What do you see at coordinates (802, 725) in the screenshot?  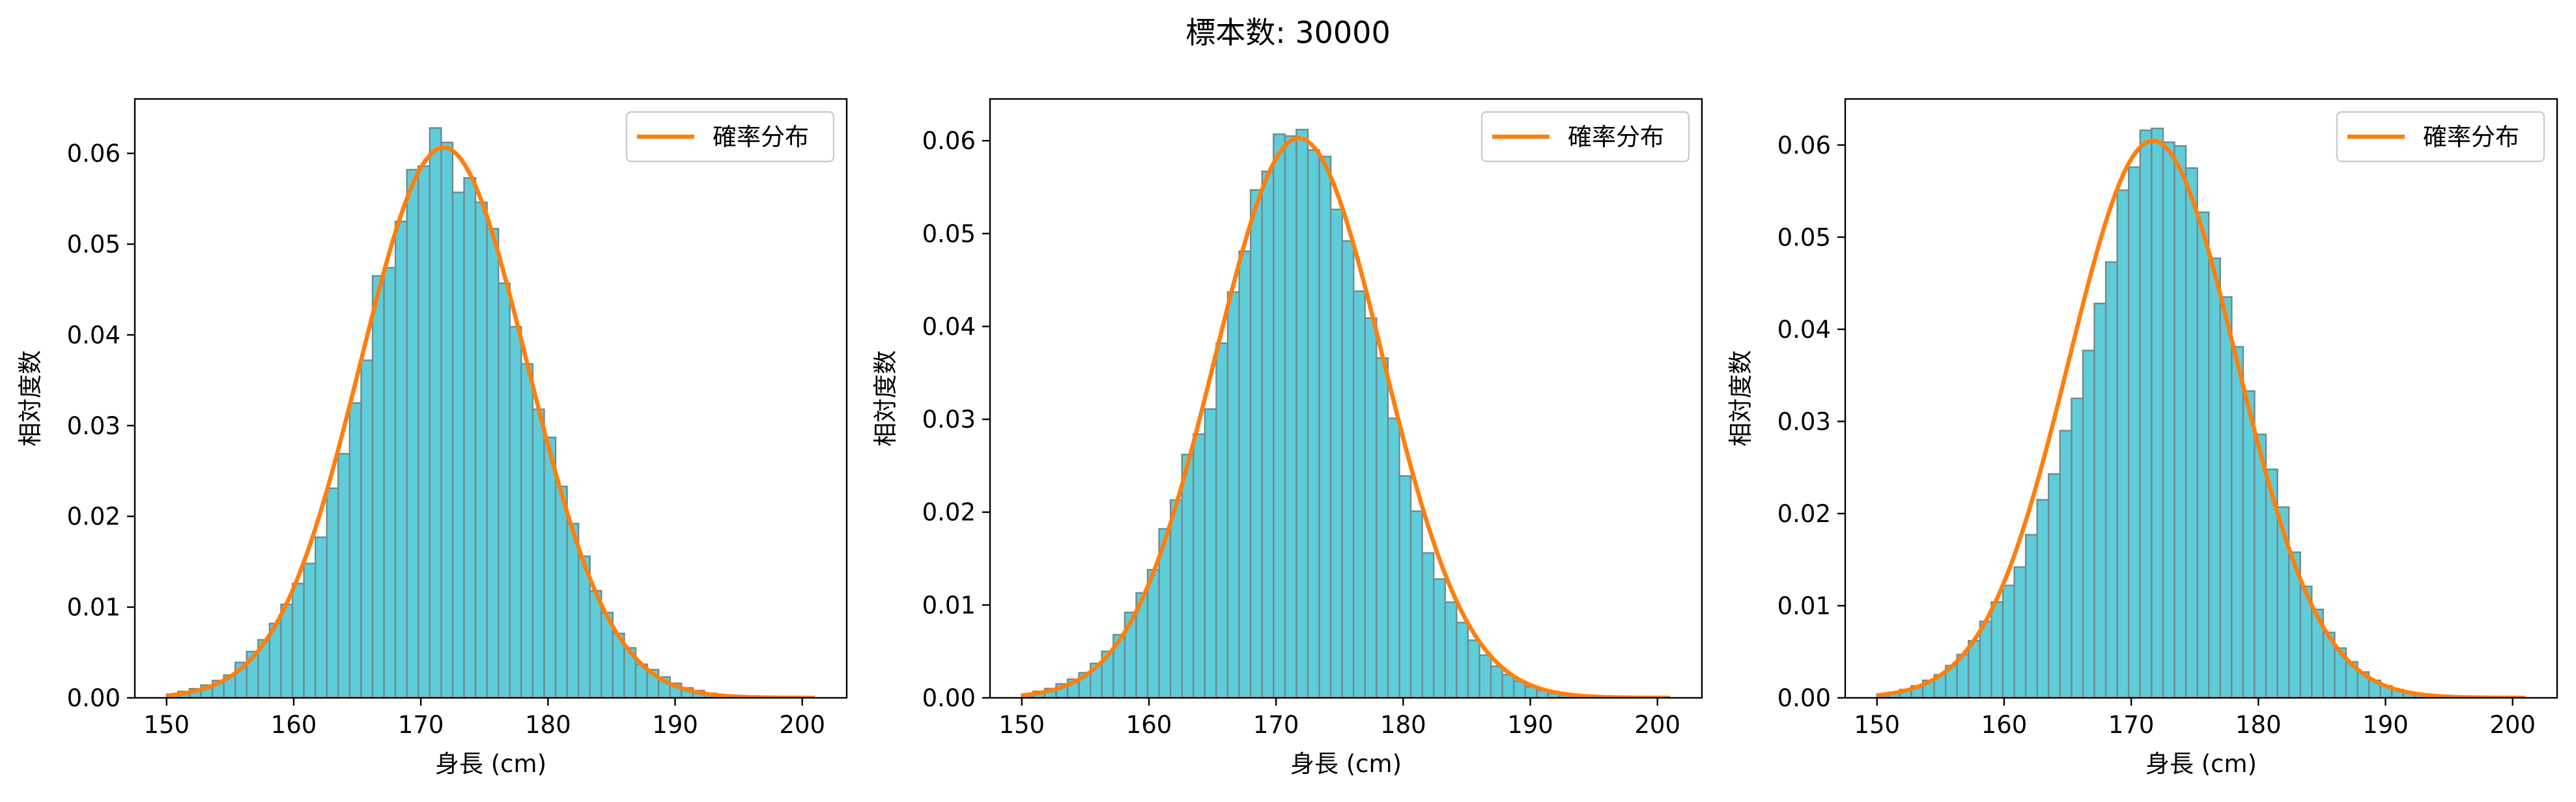 I see `x-tick-label: 200` at bounding box center [802, 725].